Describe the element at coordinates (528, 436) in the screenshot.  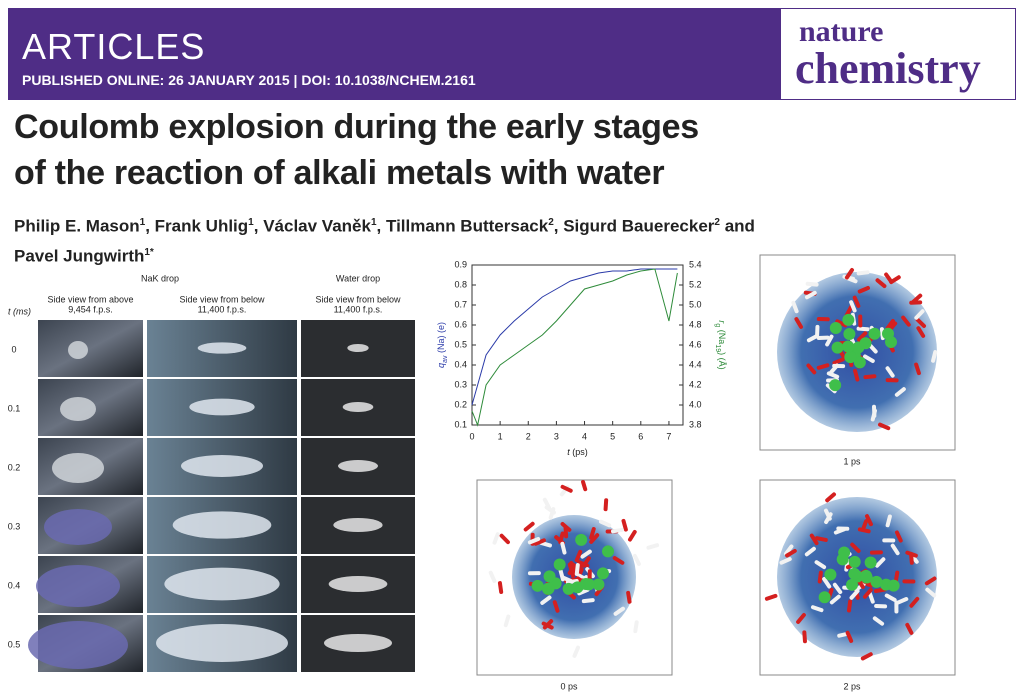
I see `x-tick-label: 2` at that location.